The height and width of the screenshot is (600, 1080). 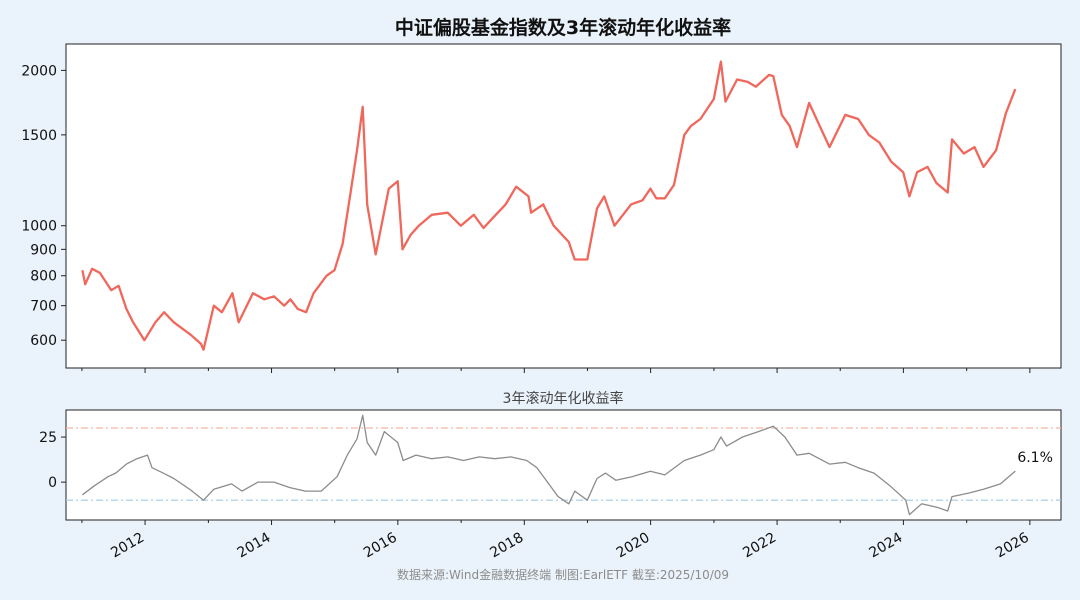 I want to click on y-tick-label: 700, so click(x=43, y=307).